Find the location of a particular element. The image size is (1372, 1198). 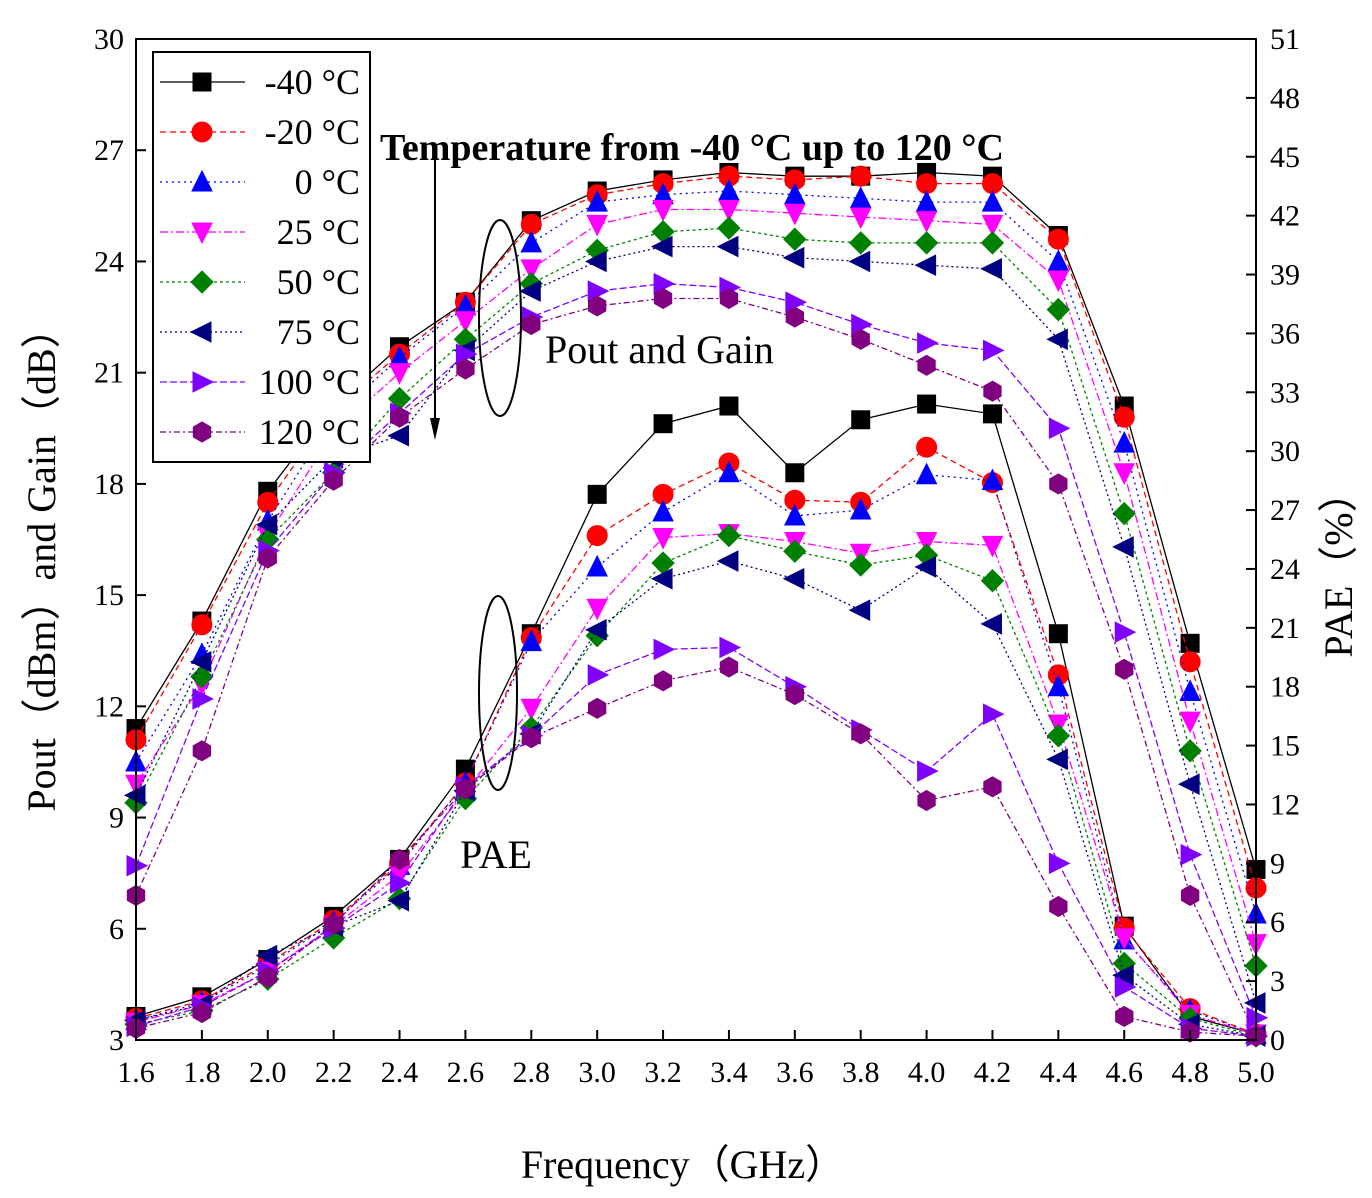

y-tick-label: 9 is located at coordinates (116, 818).